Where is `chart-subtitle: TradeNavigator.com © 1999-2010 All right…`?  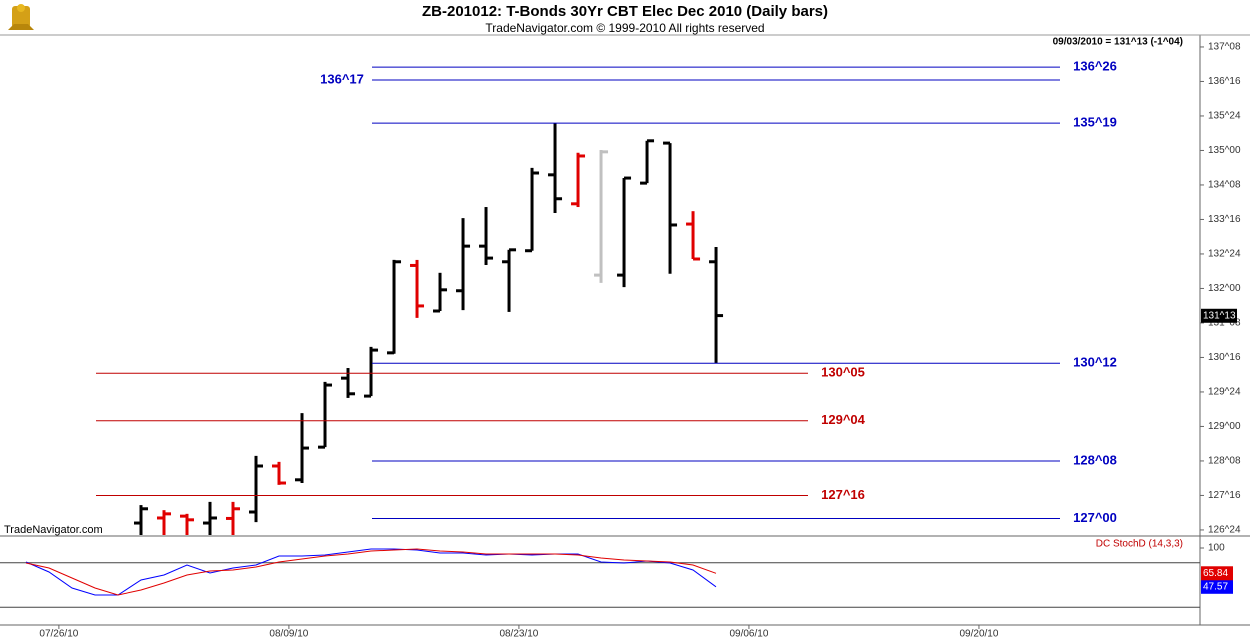
chart-subtitle: TradeNavigator.com © 1999-2010 All right… is located at coordinates (624, 28).